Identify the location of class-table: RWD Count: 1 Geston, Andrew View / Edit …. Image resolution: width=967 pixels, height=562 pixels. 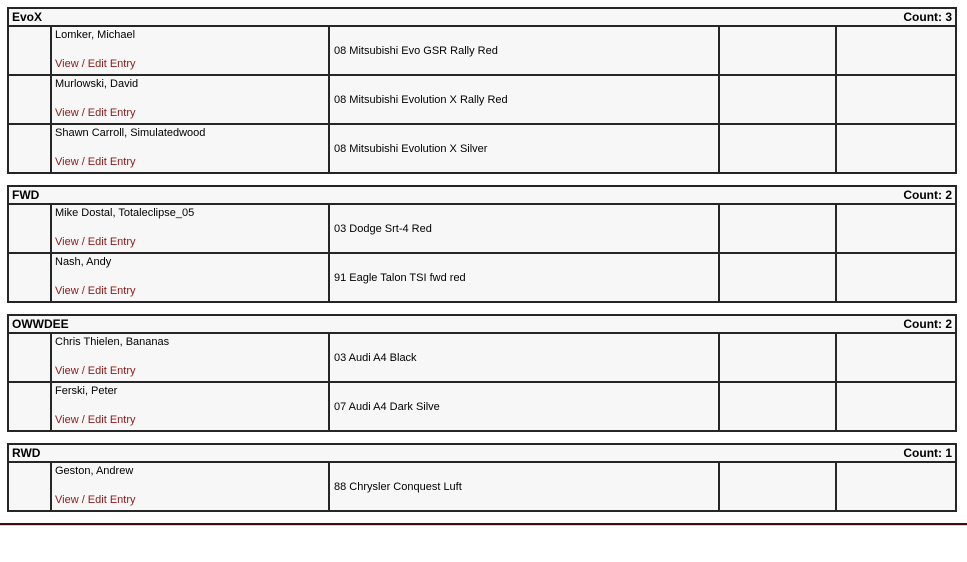
(482, 477).